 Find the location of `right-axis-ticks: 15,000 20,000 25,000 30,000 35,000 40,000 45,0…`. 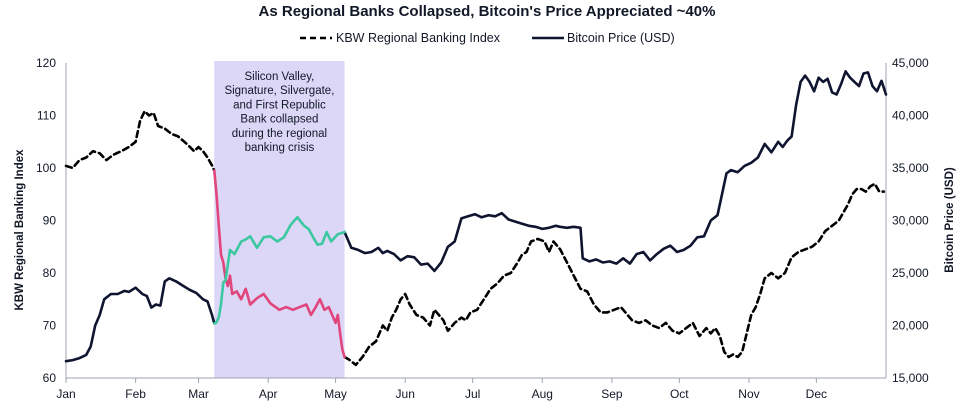

right-axis-ticks: 15,000 20,000 25,000 30,000 35,000 40,000 45,0… is located at coordinates (910, 220).